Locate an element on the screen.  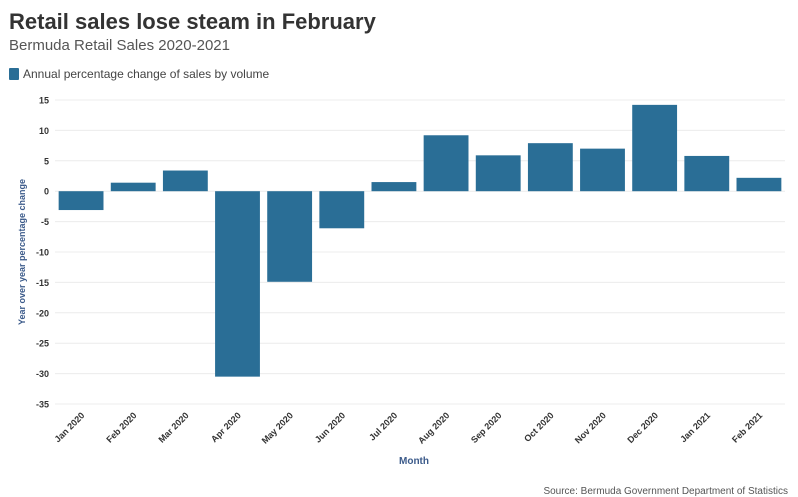
y-tick-label: -30 is located at coordinates (42, 374).